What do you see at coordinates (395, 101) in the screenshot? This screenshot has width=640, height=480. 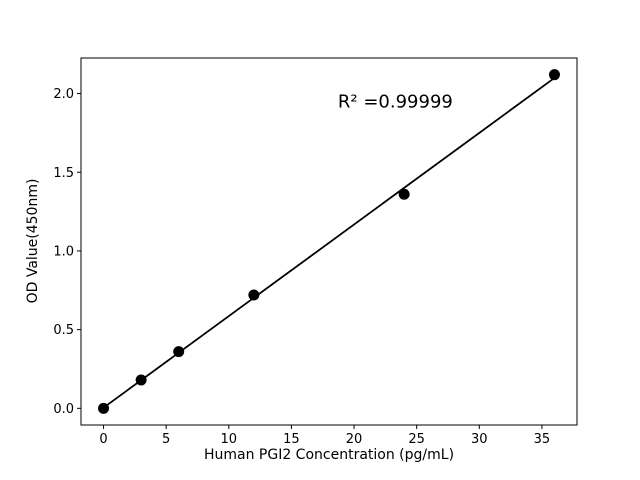 I see `r-squared-annotation: R² =0.99999` at bounding box center [395, 101].